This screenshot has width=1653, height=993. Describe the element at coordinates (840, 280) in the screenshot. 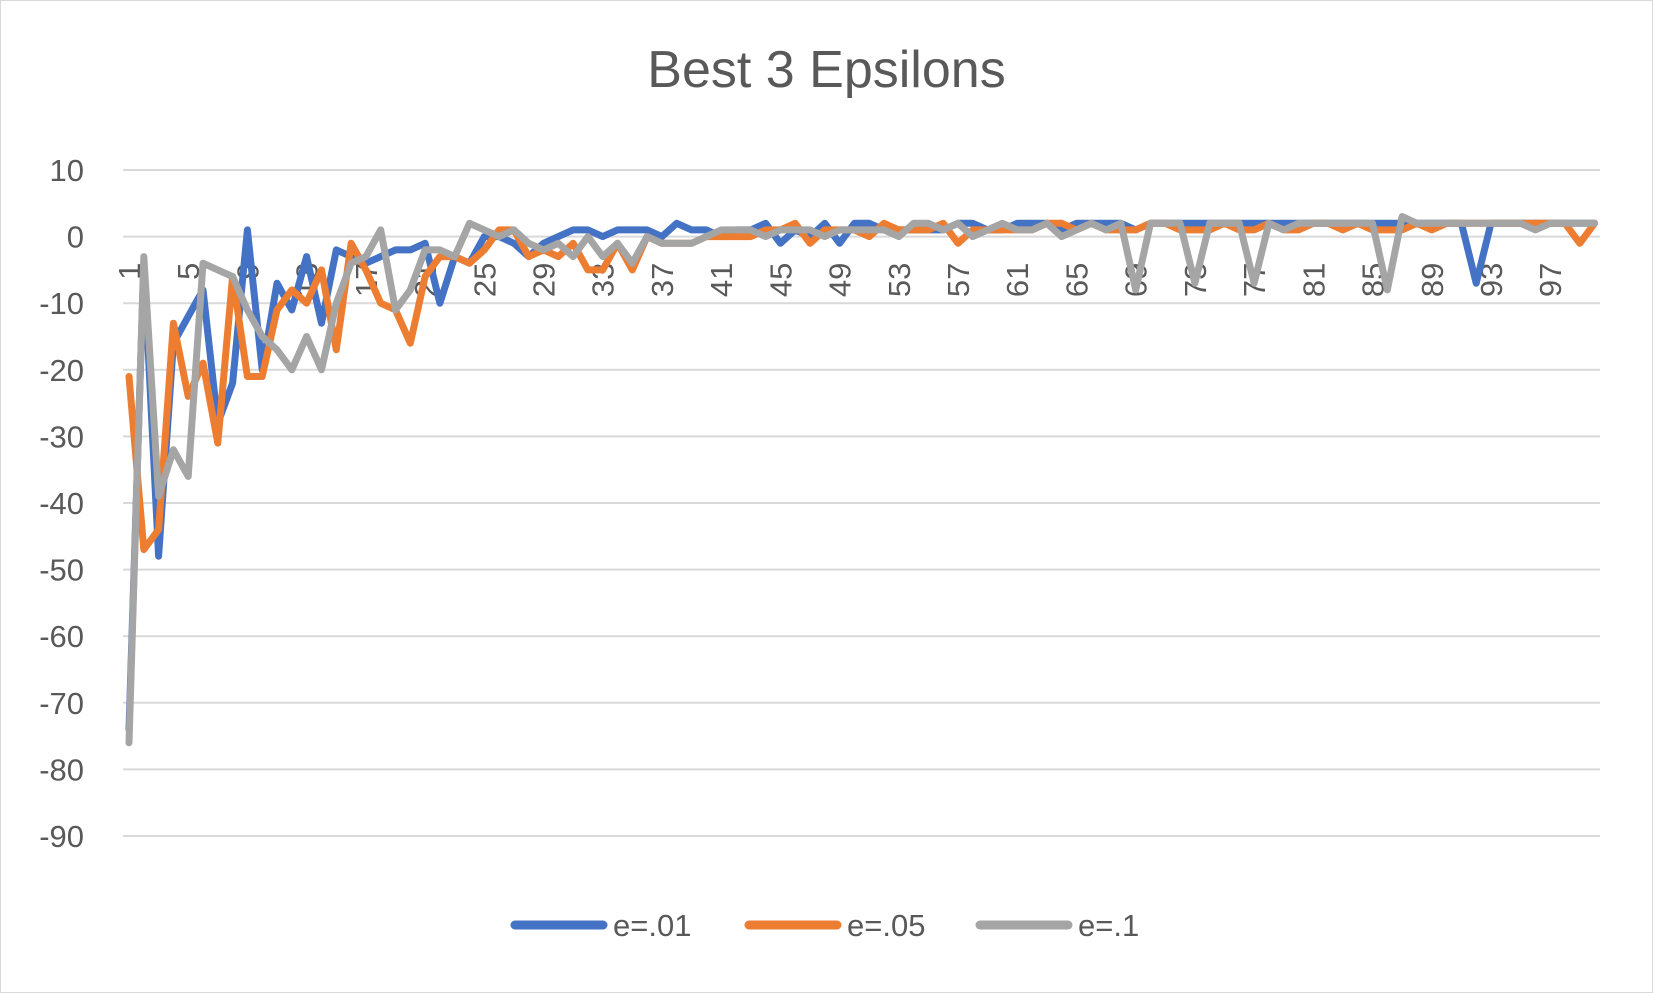

I see `x-tick-label: 49` at that location.